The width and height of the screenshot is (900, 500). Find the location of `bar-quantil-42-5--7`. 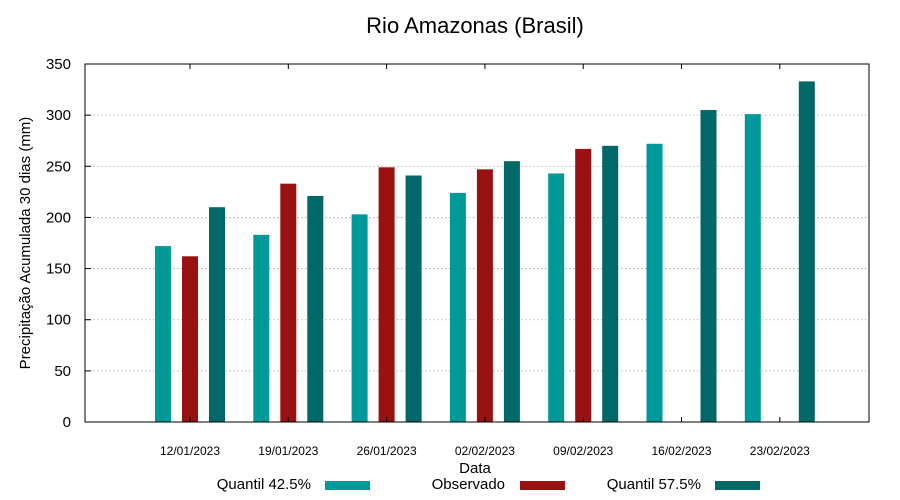

bar-quantil-42-5--7 is located at coordinates (752, 268).